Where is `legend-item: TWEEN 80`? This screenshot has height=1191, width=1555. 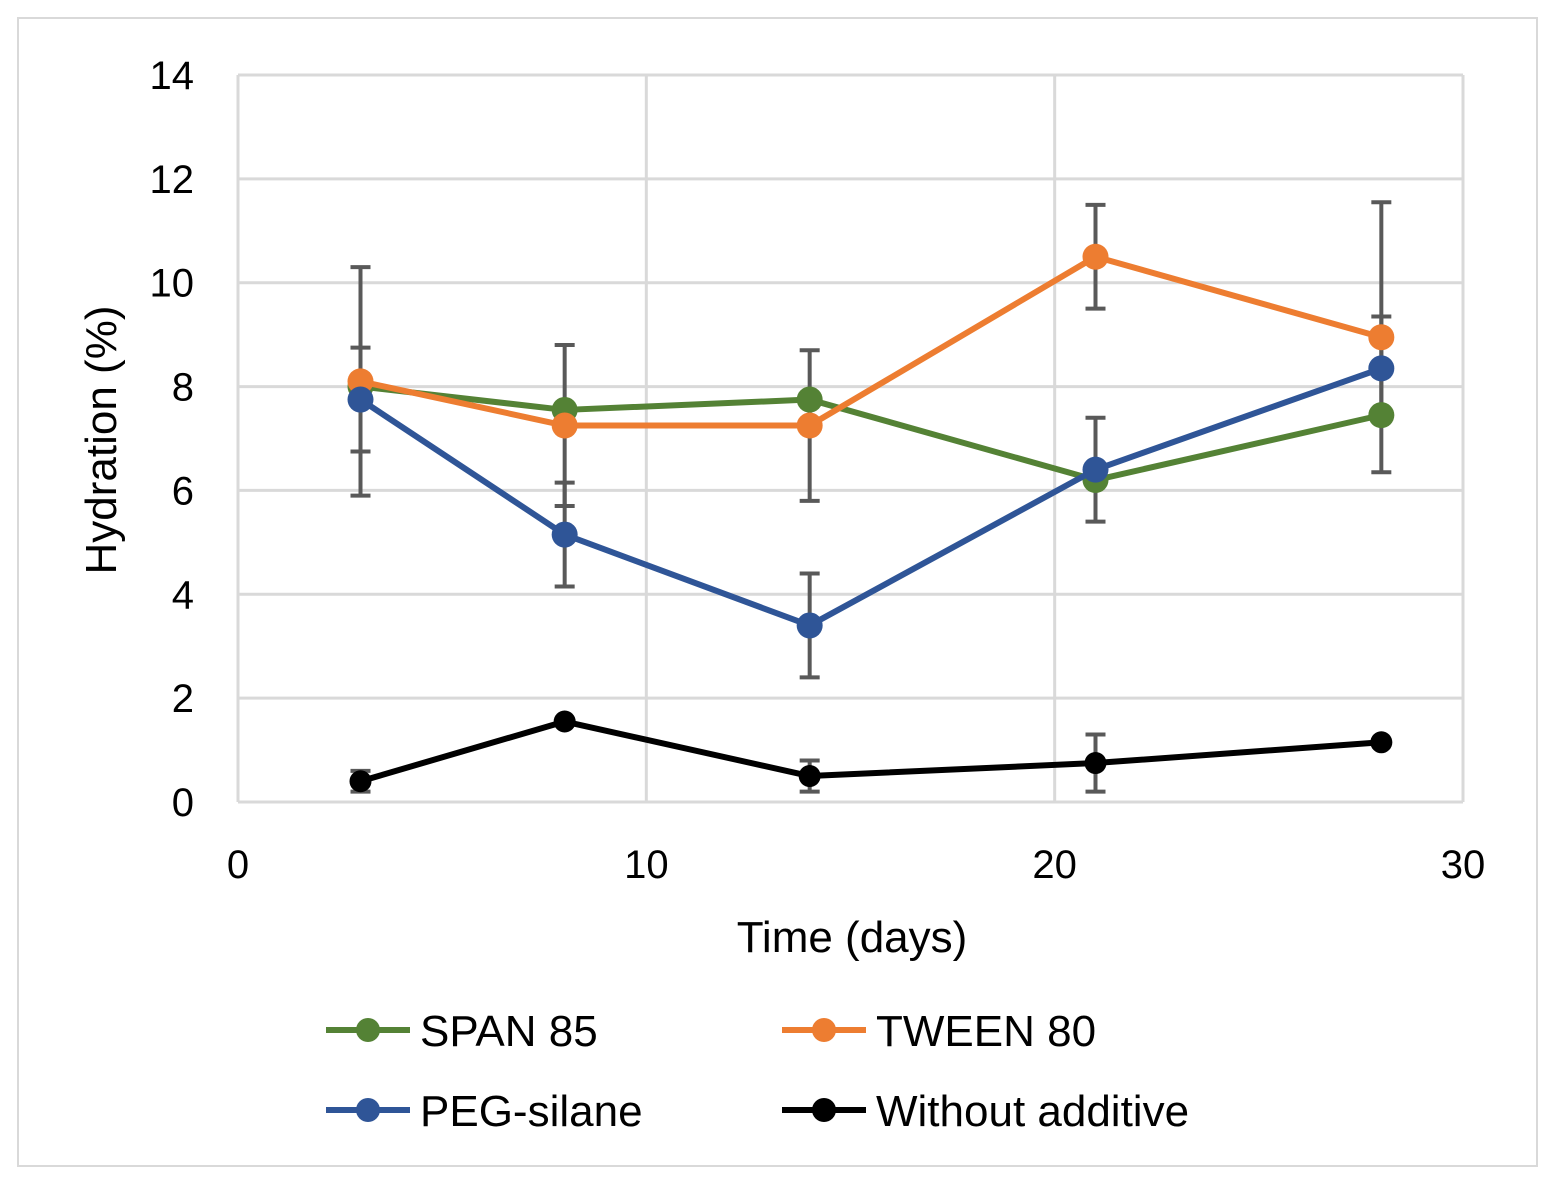 legend-item: TWEEN 80 is located at coordinates (939, 1031).